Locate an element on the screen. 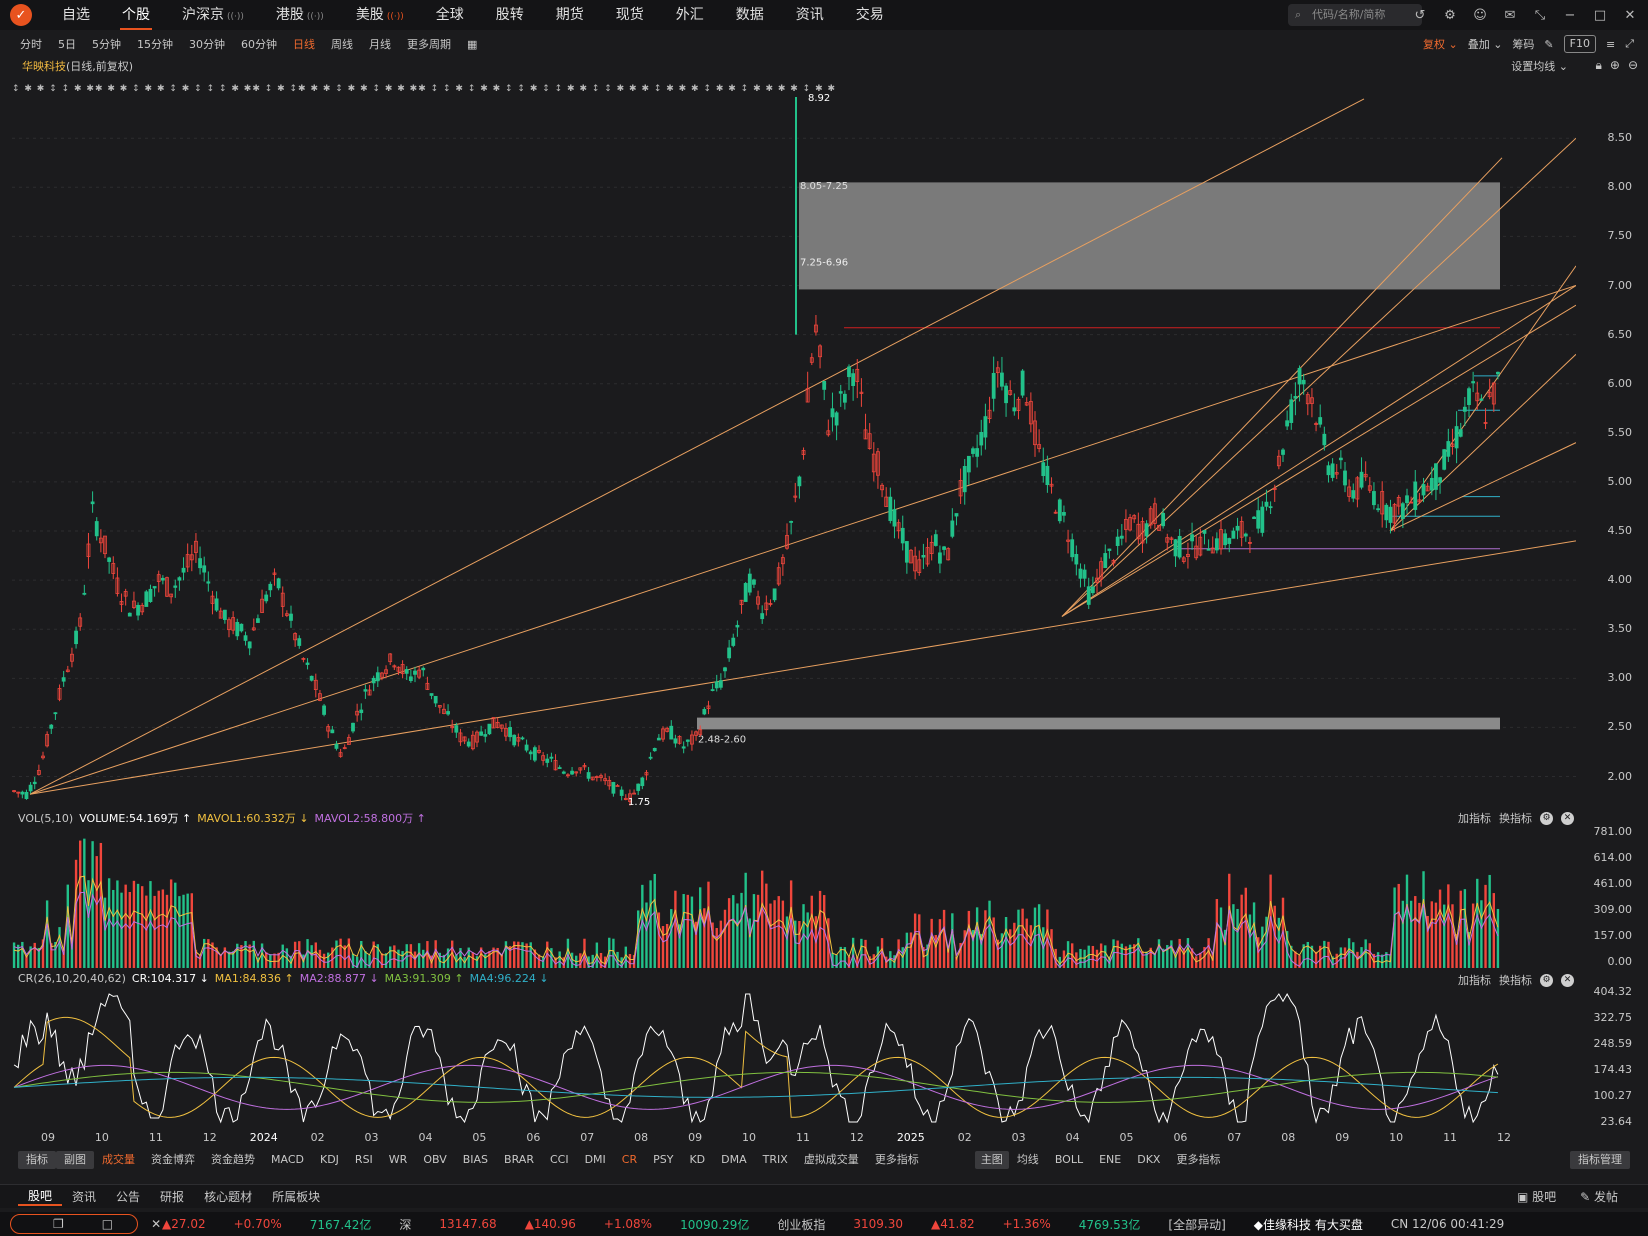 The width and height of the screenshot is (1648, 1236). indicator-tab-5: MACD is located at coordinates (287, 1159).